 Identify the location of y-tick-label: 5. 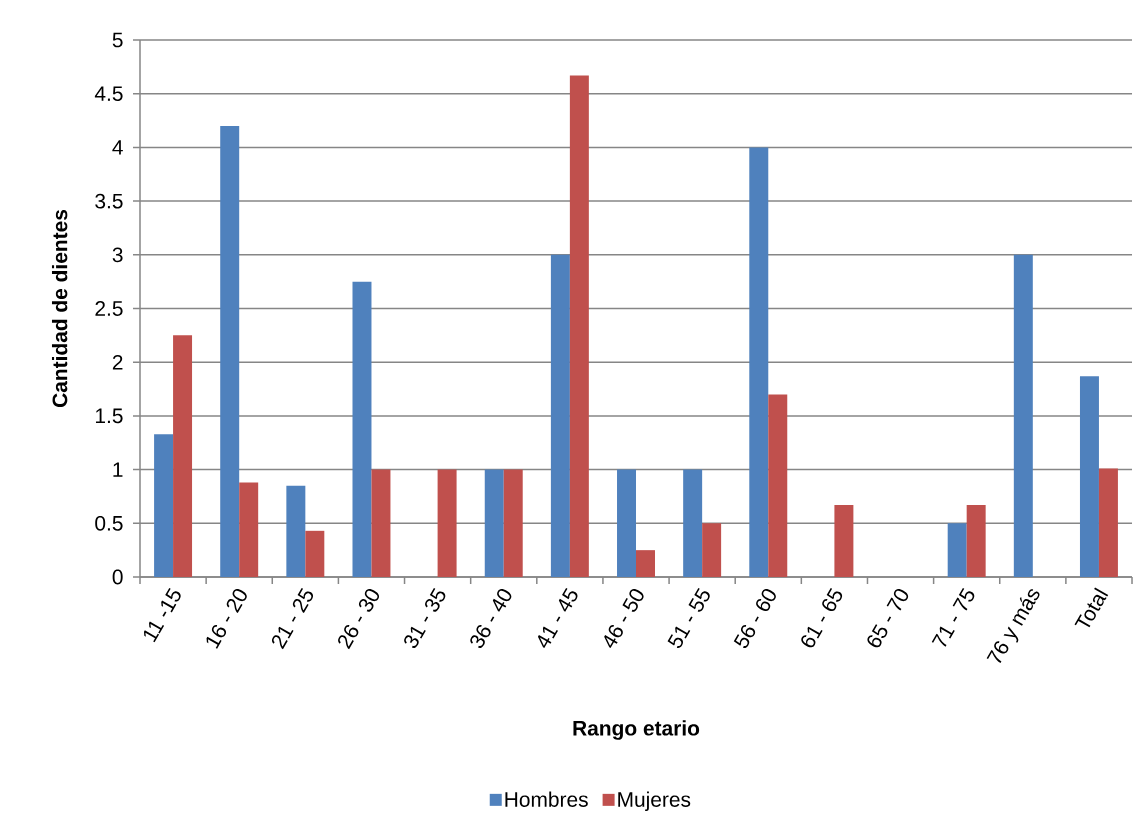
(117, 40).